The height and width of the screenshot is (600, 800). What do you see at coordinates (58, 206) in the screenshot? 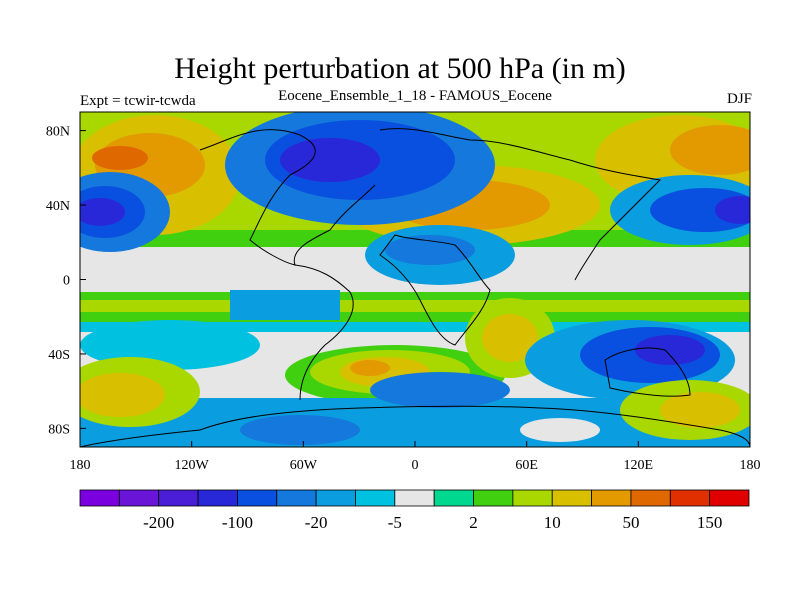
I see `lat-tick-label: 40N` at bounding box center [58, 206].